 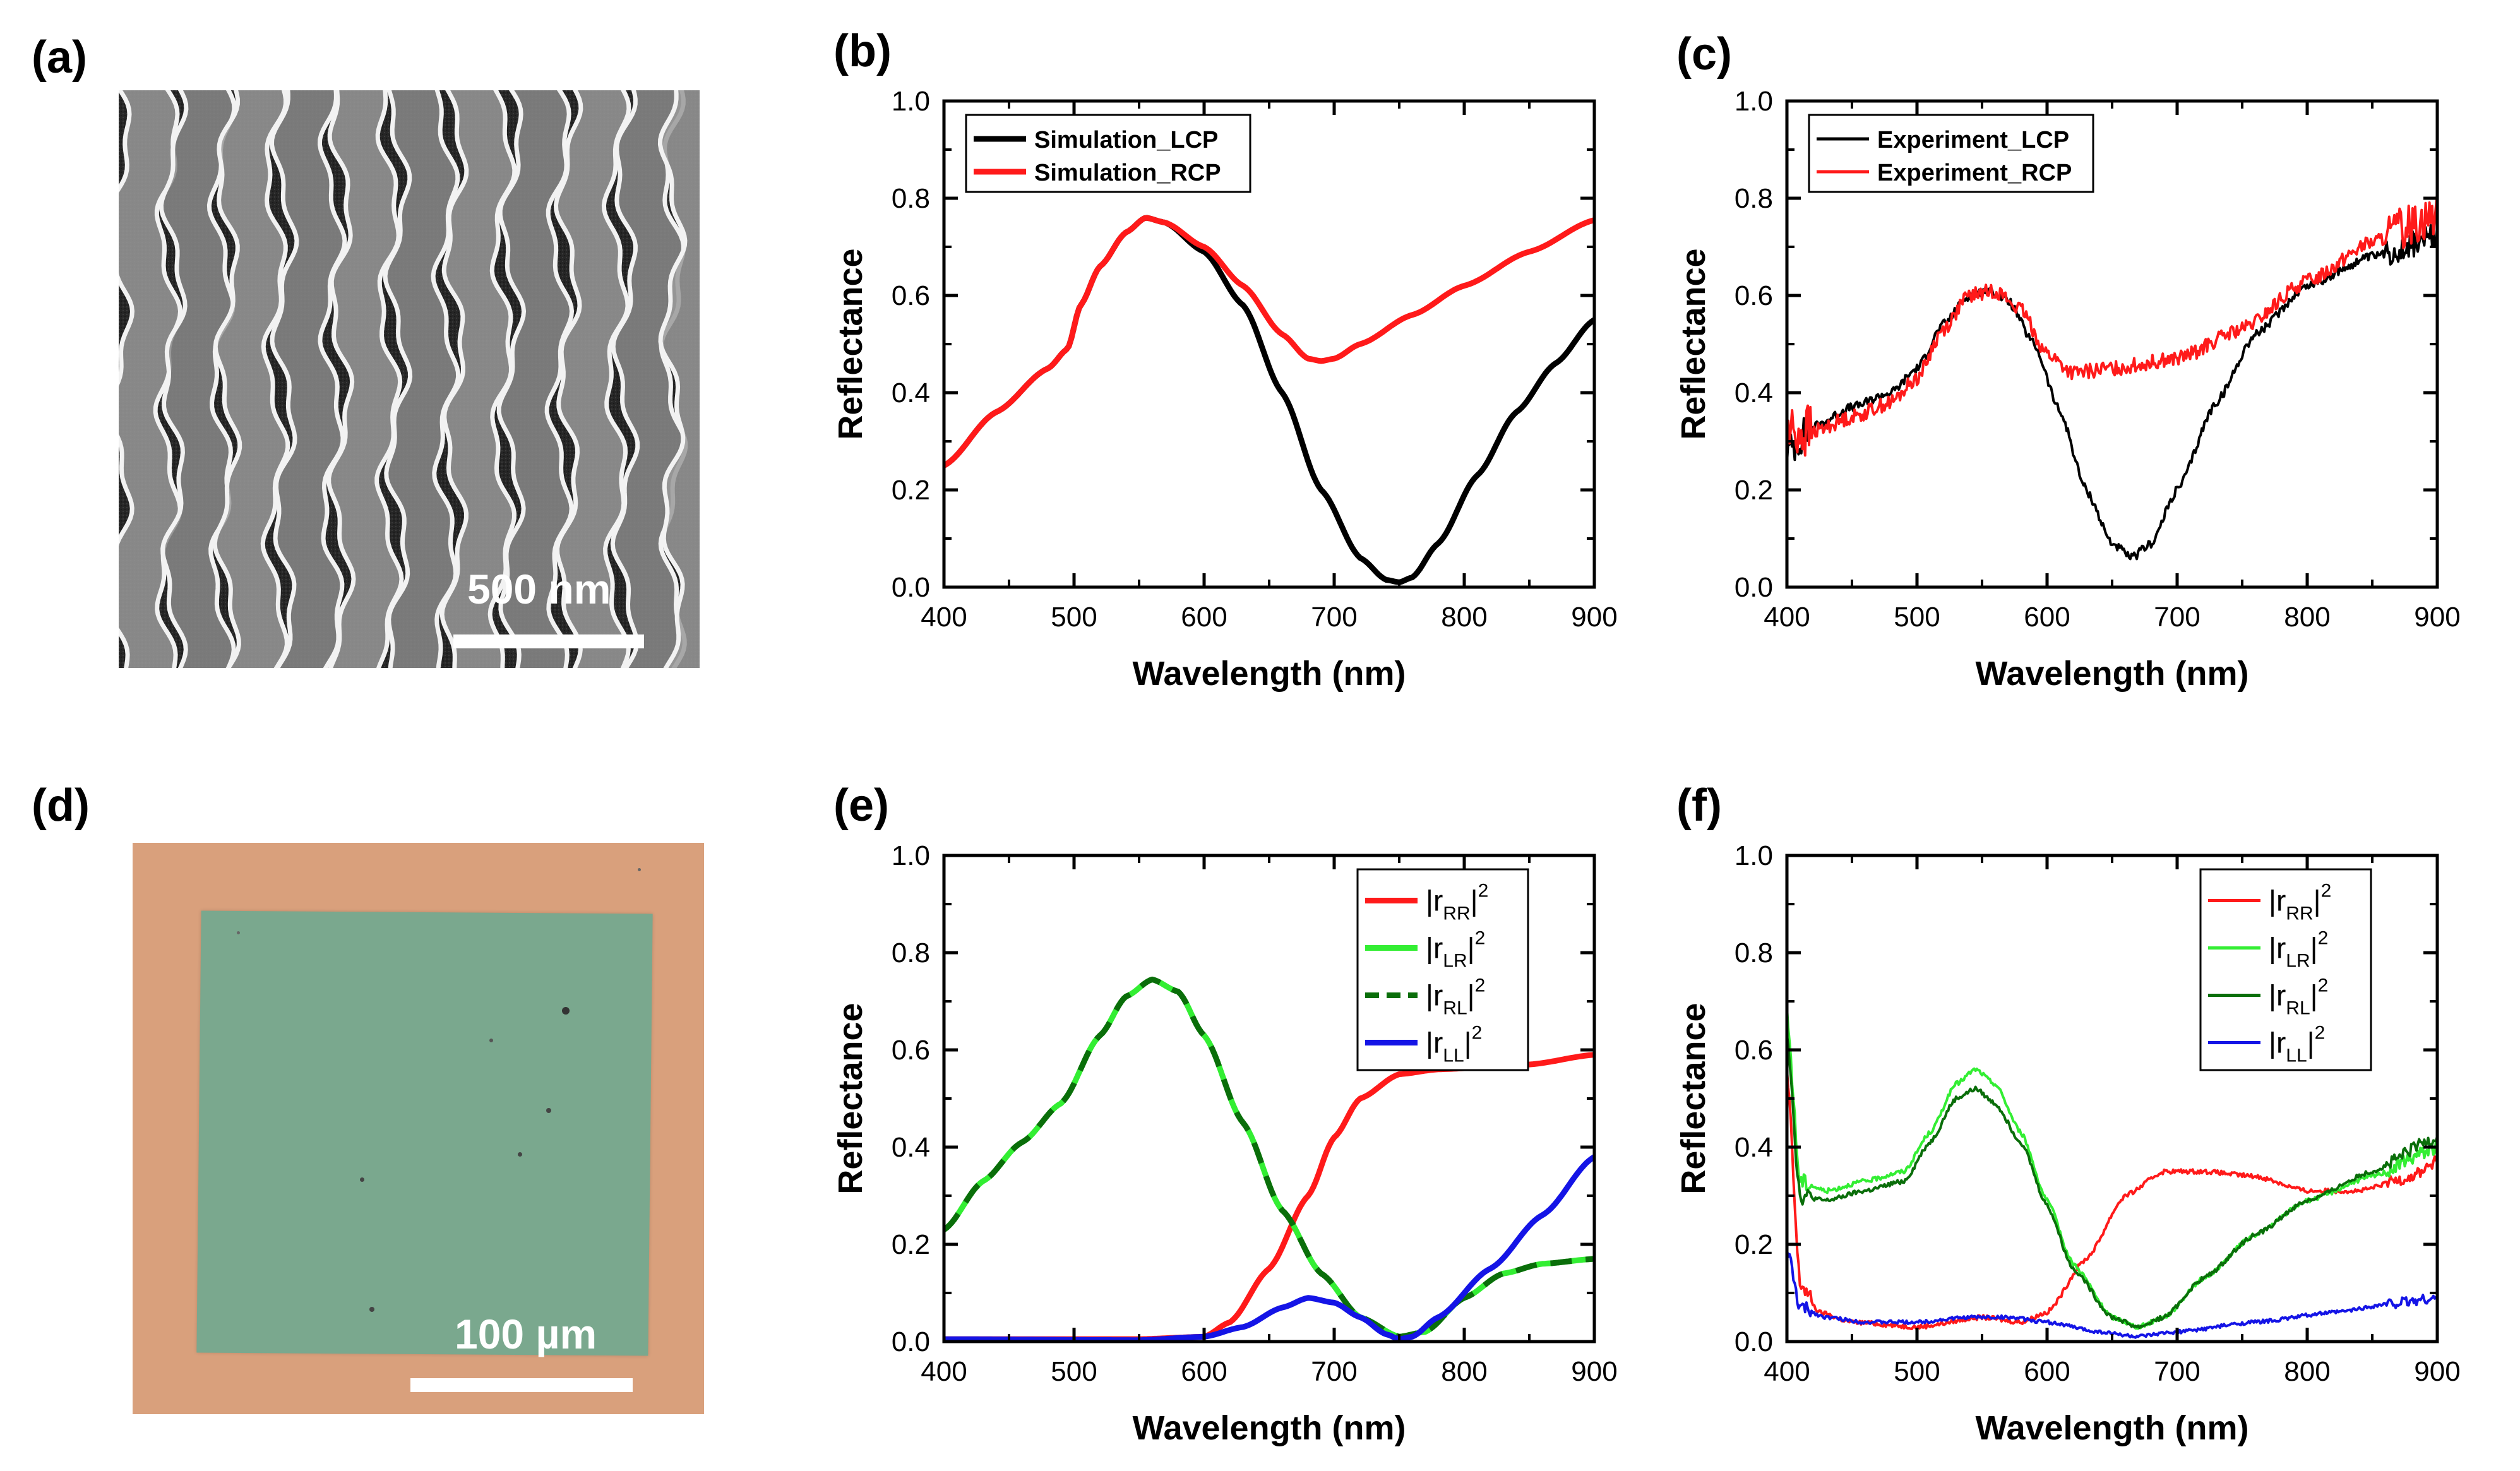 What do you see at coordinates (539, 589) in the screenshot?
I see `sem-scale-label: 500 nm` at bounding box center [539, 589].